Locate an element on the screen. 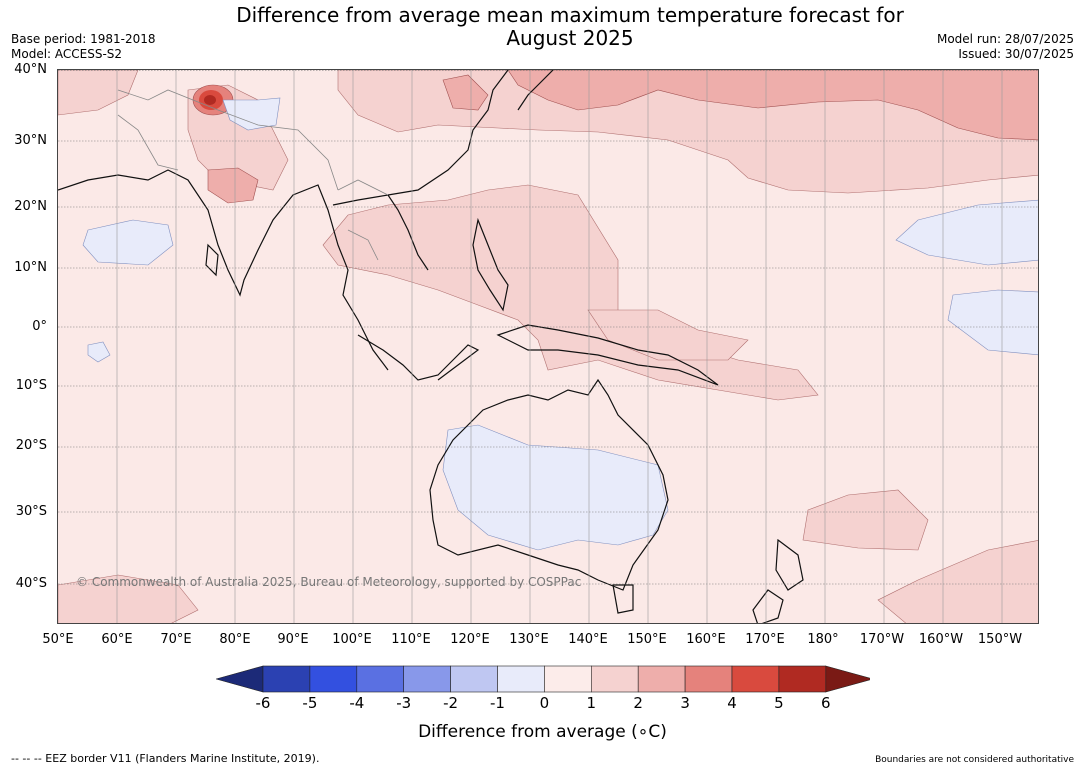 The height and width of the screenshot is (770, 1085). lon-label: 170°W is located at coordinates (882, 639).